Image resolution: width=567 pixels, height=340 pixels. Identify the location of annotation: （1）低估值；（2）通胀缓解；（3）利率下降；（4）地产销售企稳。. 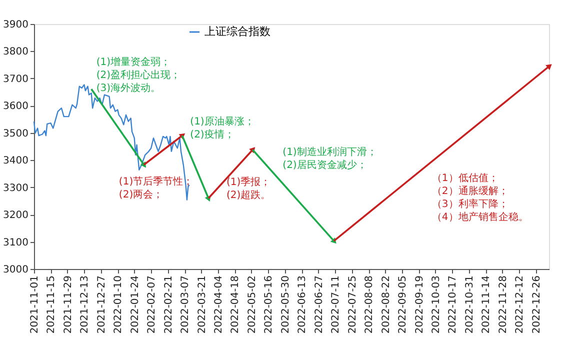
(480, 197).